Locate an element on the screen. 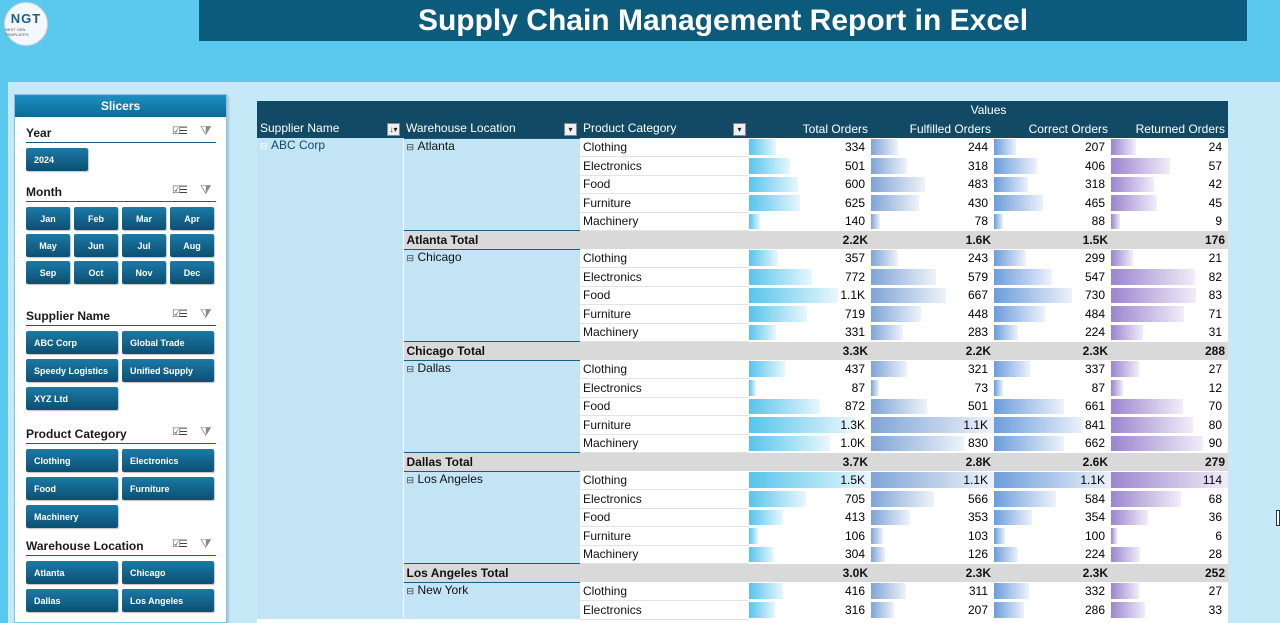  warehouse-cell: ⊟ New York is located at coordinates (491, 600).